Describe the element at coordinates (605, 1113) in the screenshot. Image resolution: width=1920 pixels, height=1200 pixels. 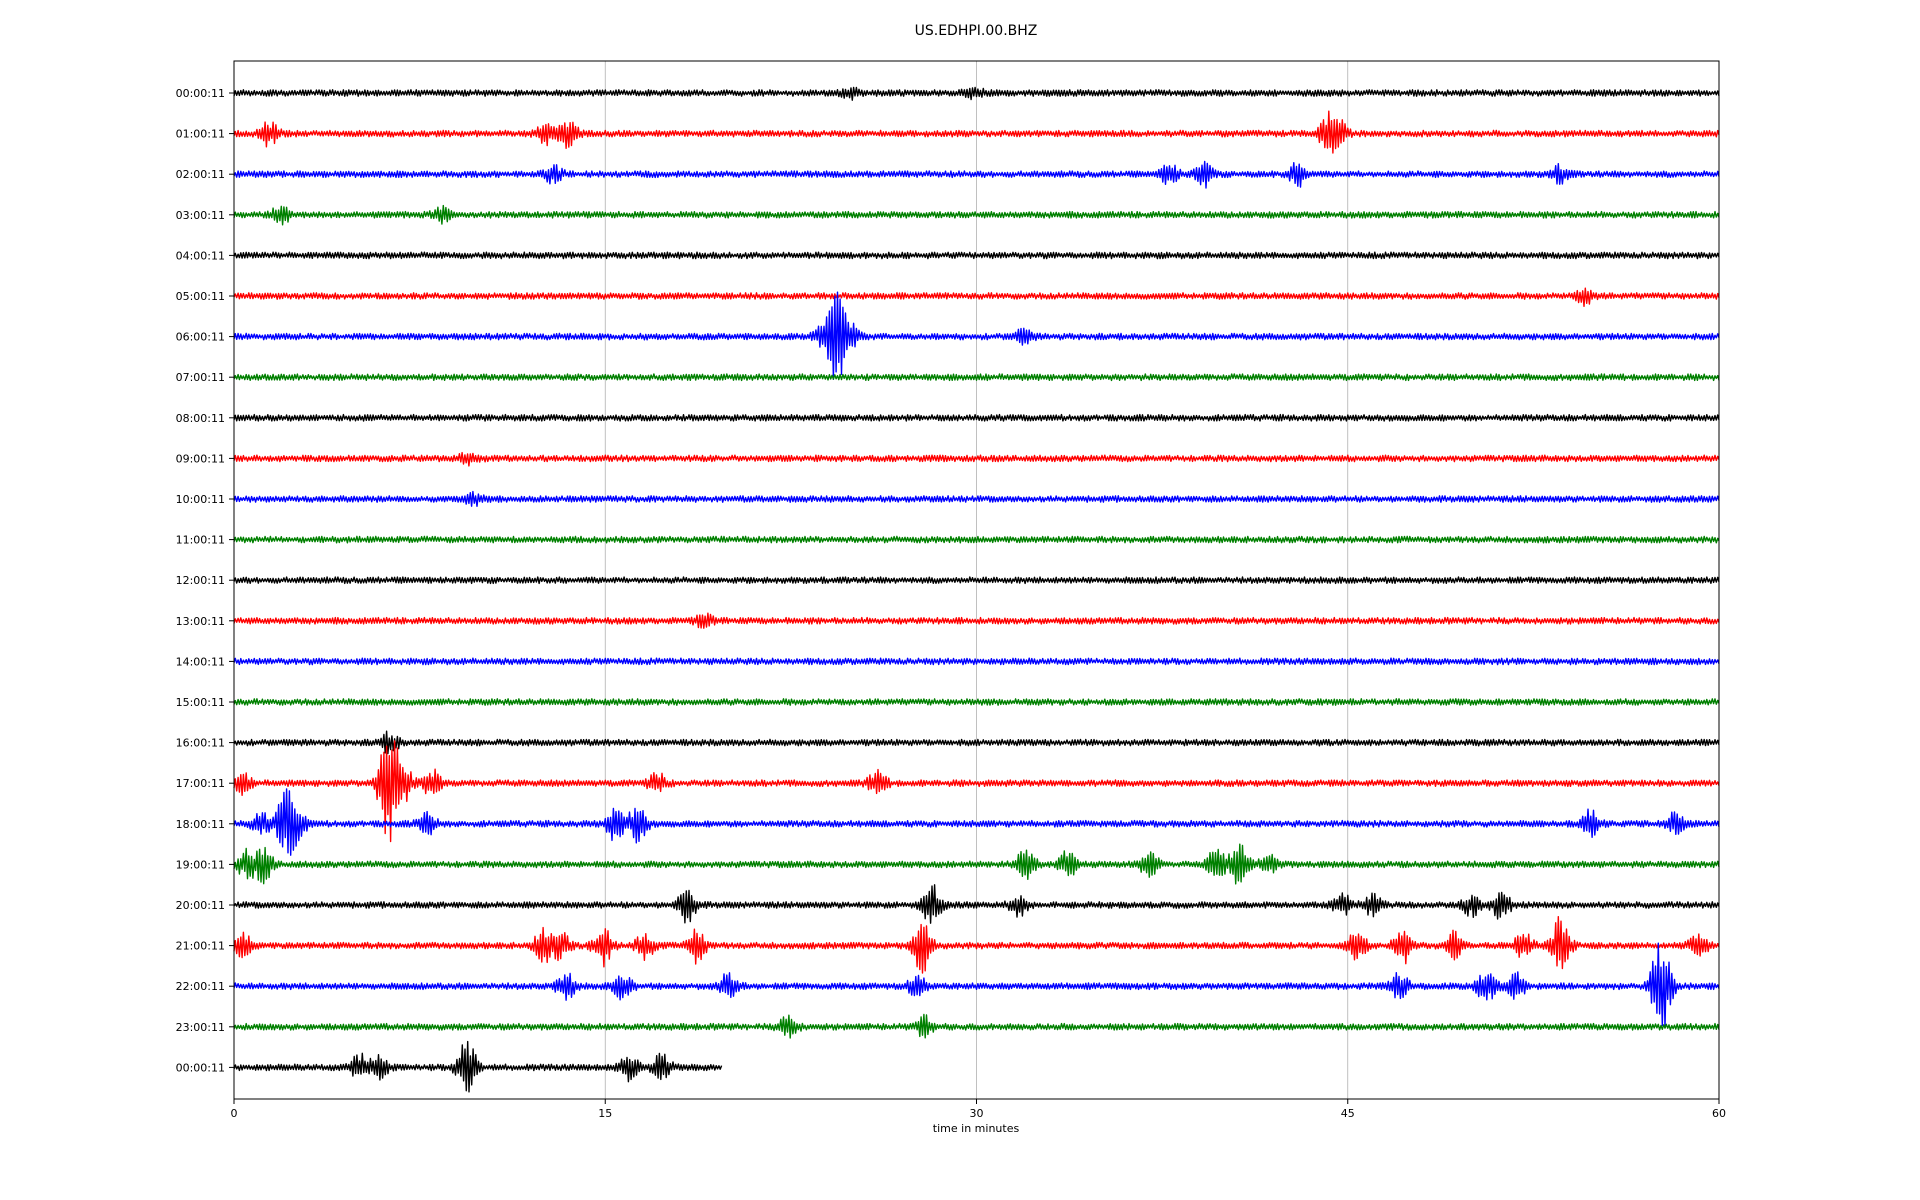
I see `x-tick-label: 15` at that location.